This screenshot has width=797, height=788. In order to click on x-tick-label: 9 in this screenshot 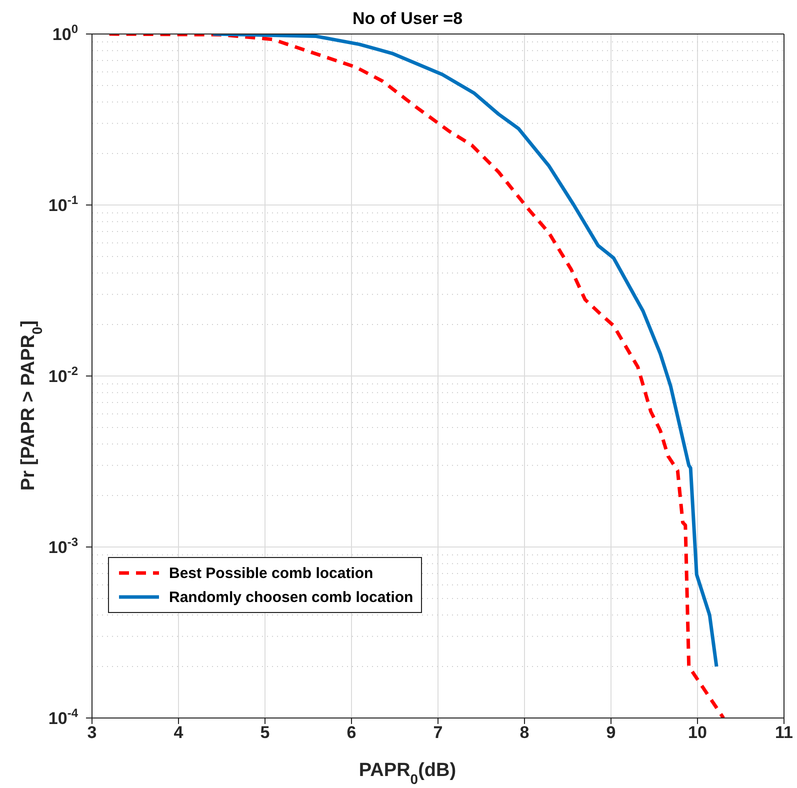, I will do `click(611, 732)`.